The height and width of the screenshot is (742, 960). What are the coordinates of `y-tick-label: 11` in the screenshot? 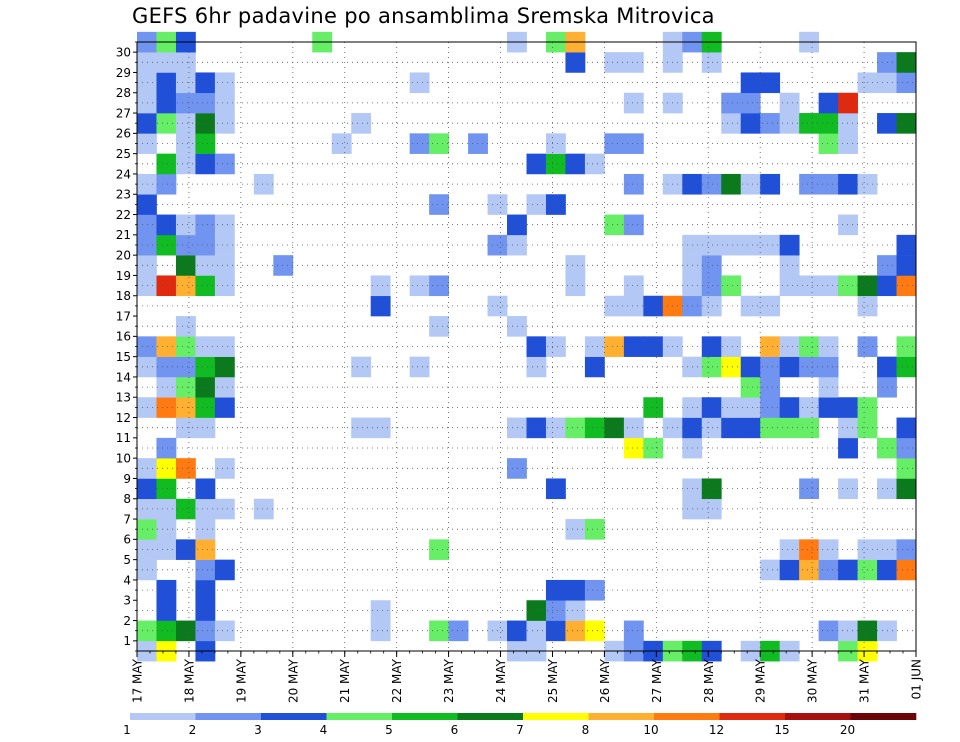 It's located at (123, 438).